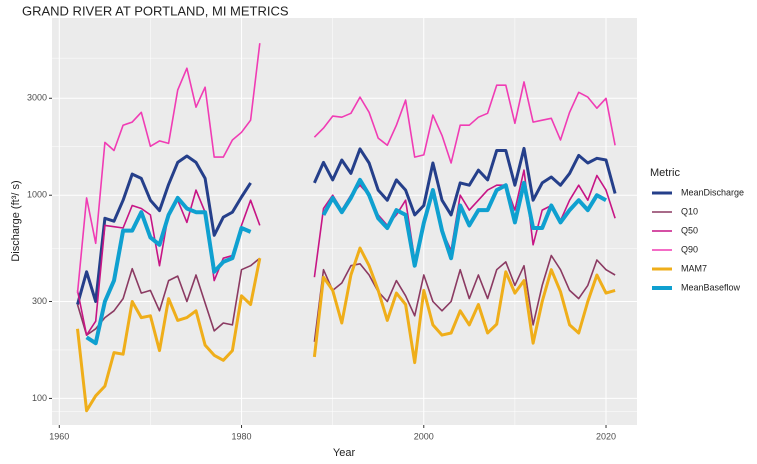 The image size is (757, 464). What do you see at coordinates (711, 287) in the screenshot?
I see `legend-label: MeanBaseflow` at bounding box center [711, 287].